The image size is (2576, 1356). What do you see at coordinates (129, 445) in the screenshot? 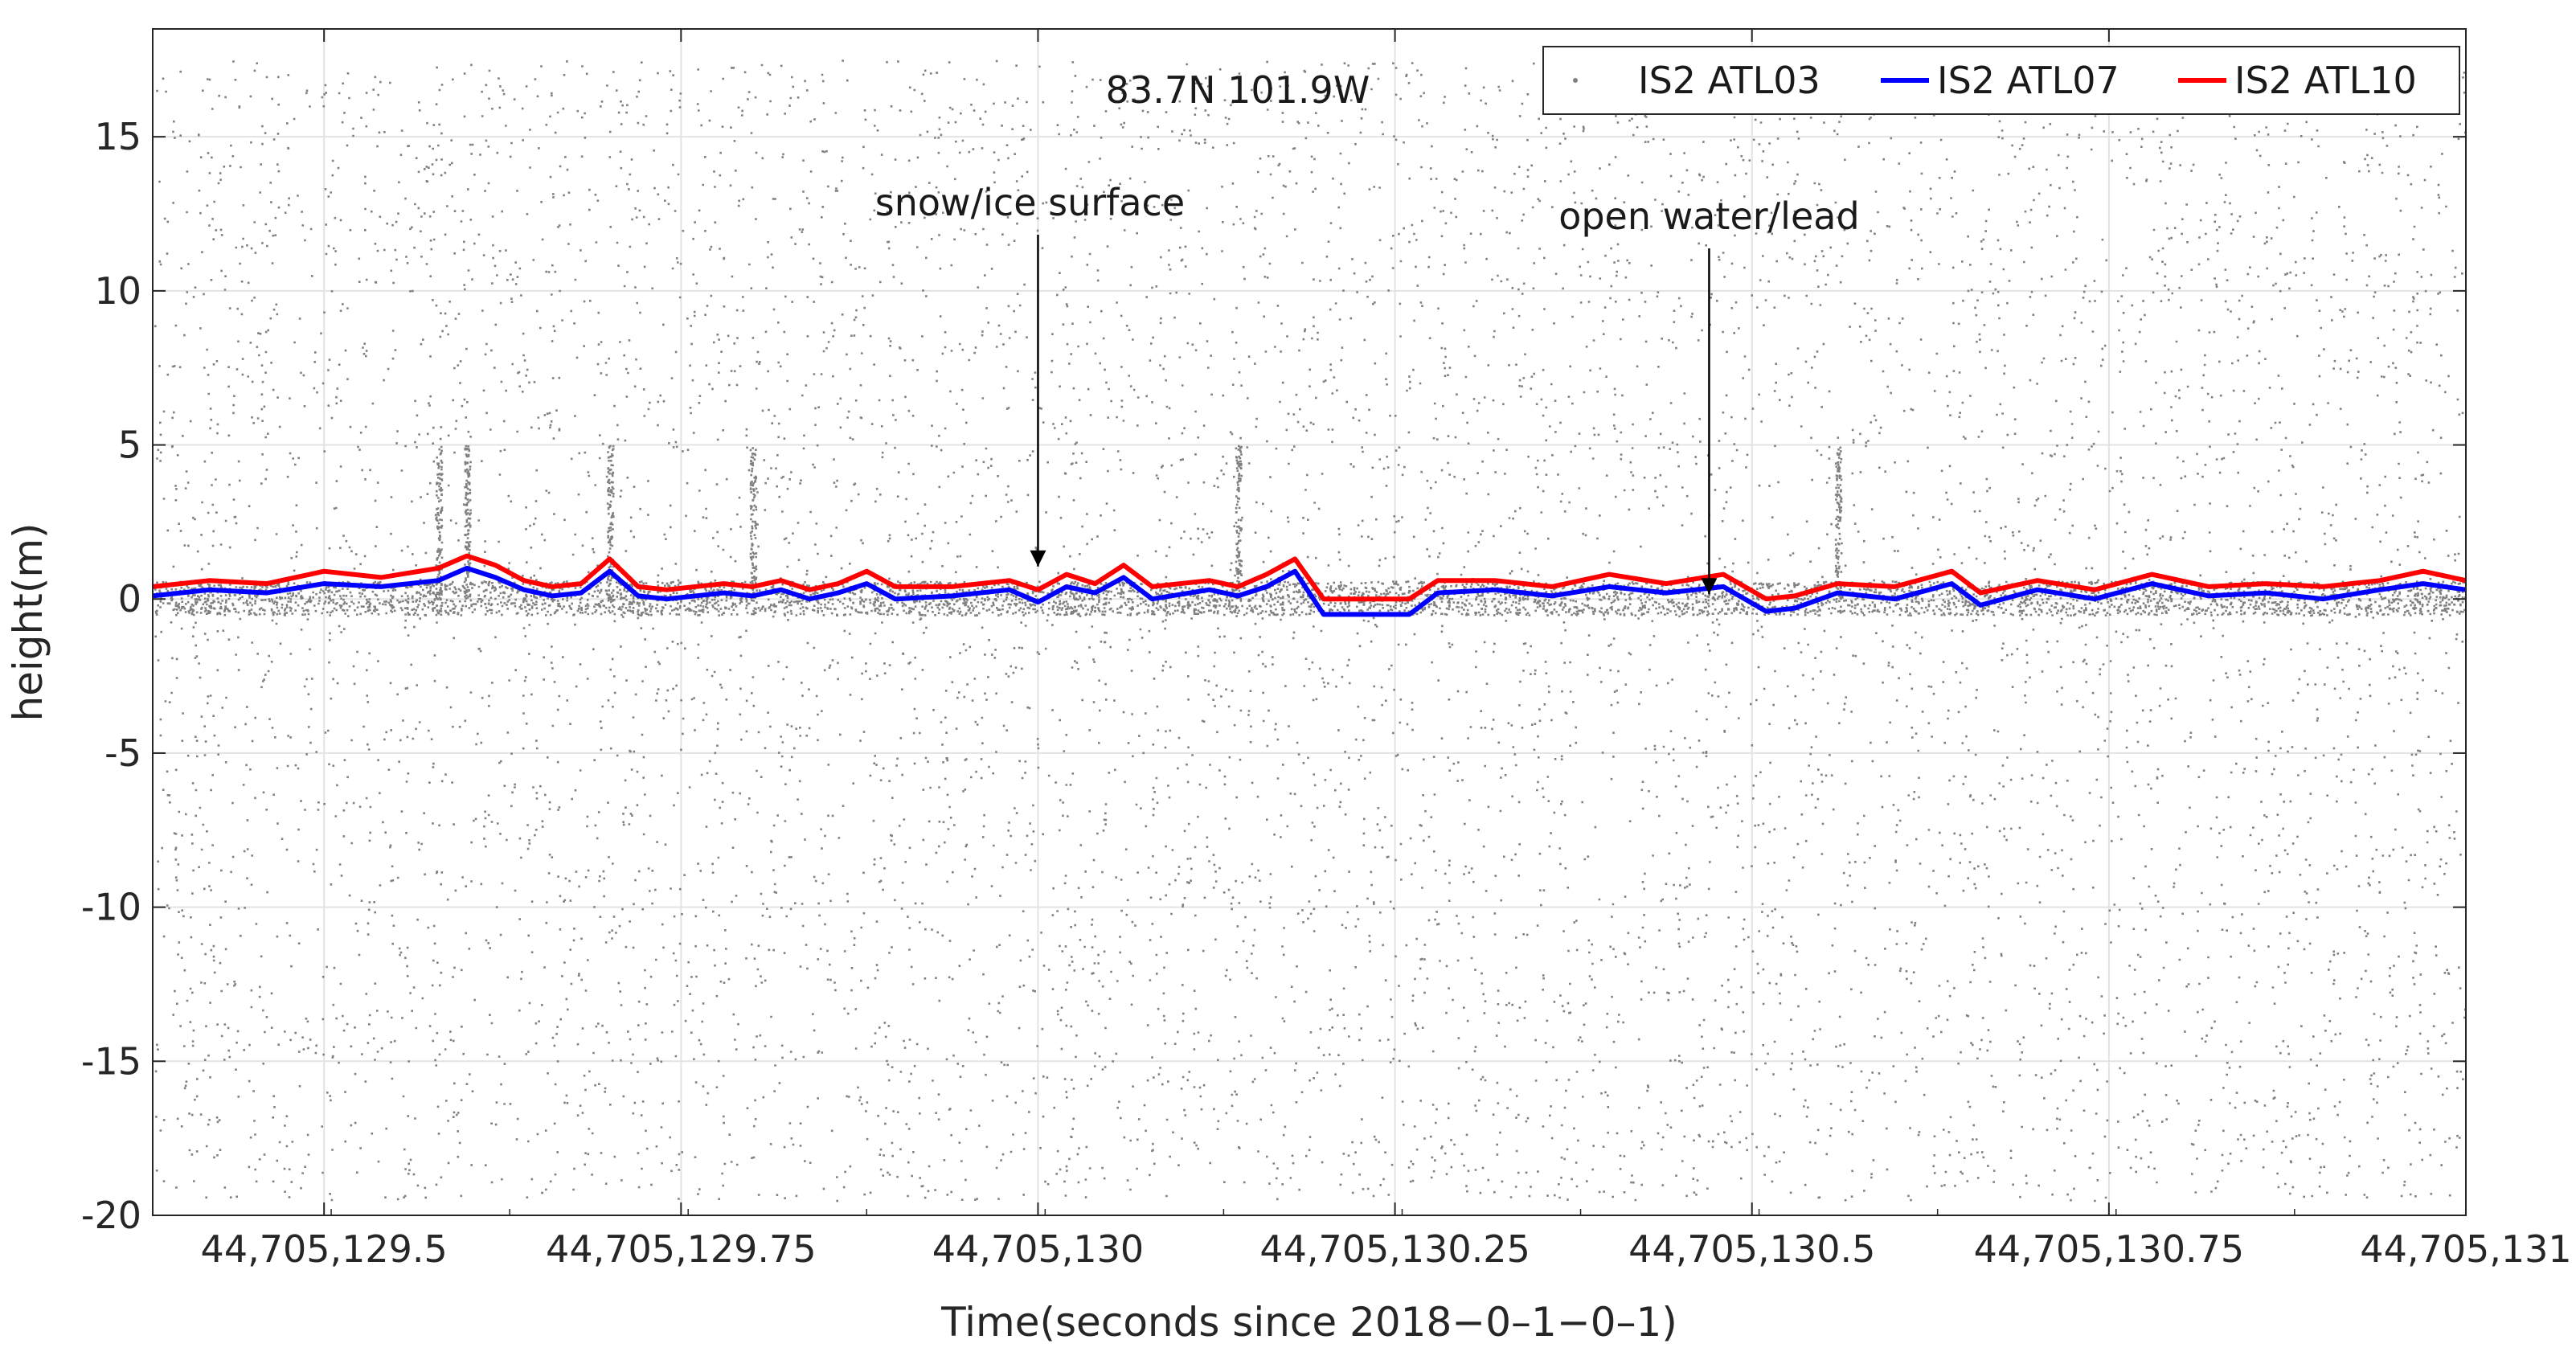
I see `y-tick-label: 5` at bounding box center [129, 445].